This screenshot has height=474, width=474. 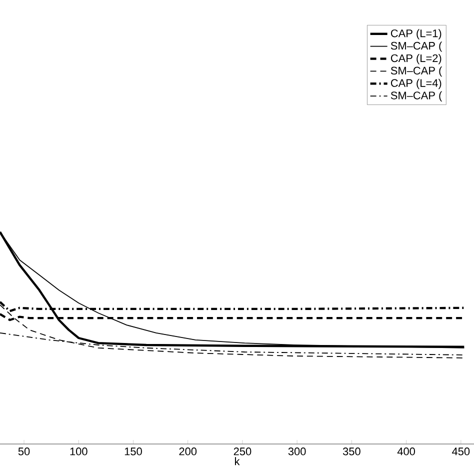 What do you see at coordinates (243, 452) in the screenshot?
I see `x-tick-label: 250` at bounding box center [243, 452].